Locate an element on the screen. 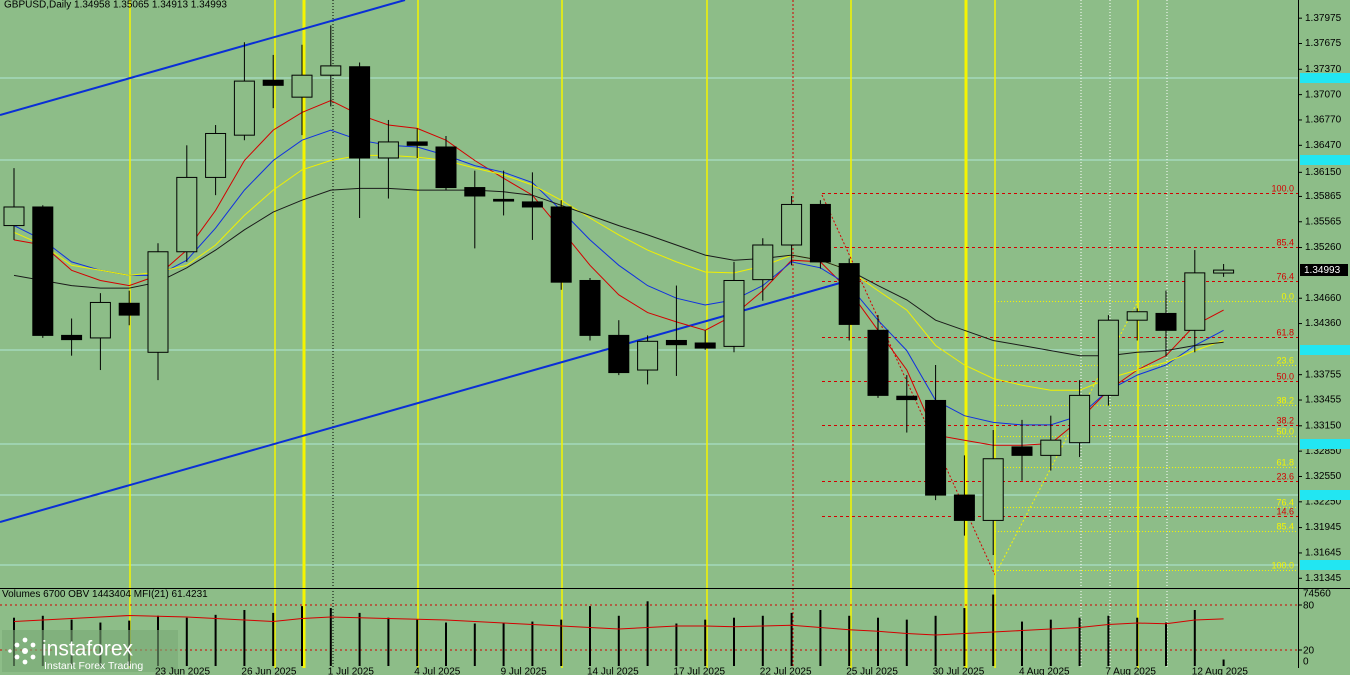  fib-diagonal is located at coordinates (908, 385).